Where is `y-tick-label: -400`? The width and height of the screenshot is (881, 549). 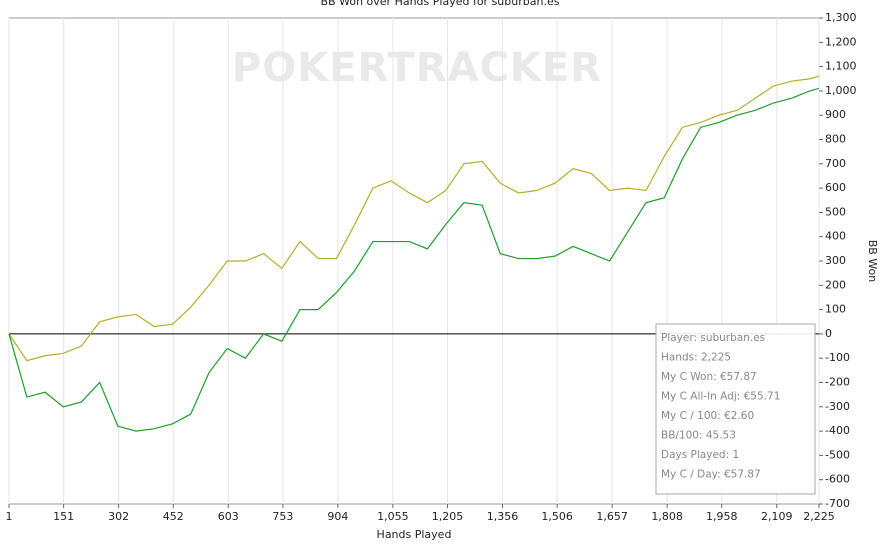 y-tick-label: -400 is located at coordinates (837, 430).